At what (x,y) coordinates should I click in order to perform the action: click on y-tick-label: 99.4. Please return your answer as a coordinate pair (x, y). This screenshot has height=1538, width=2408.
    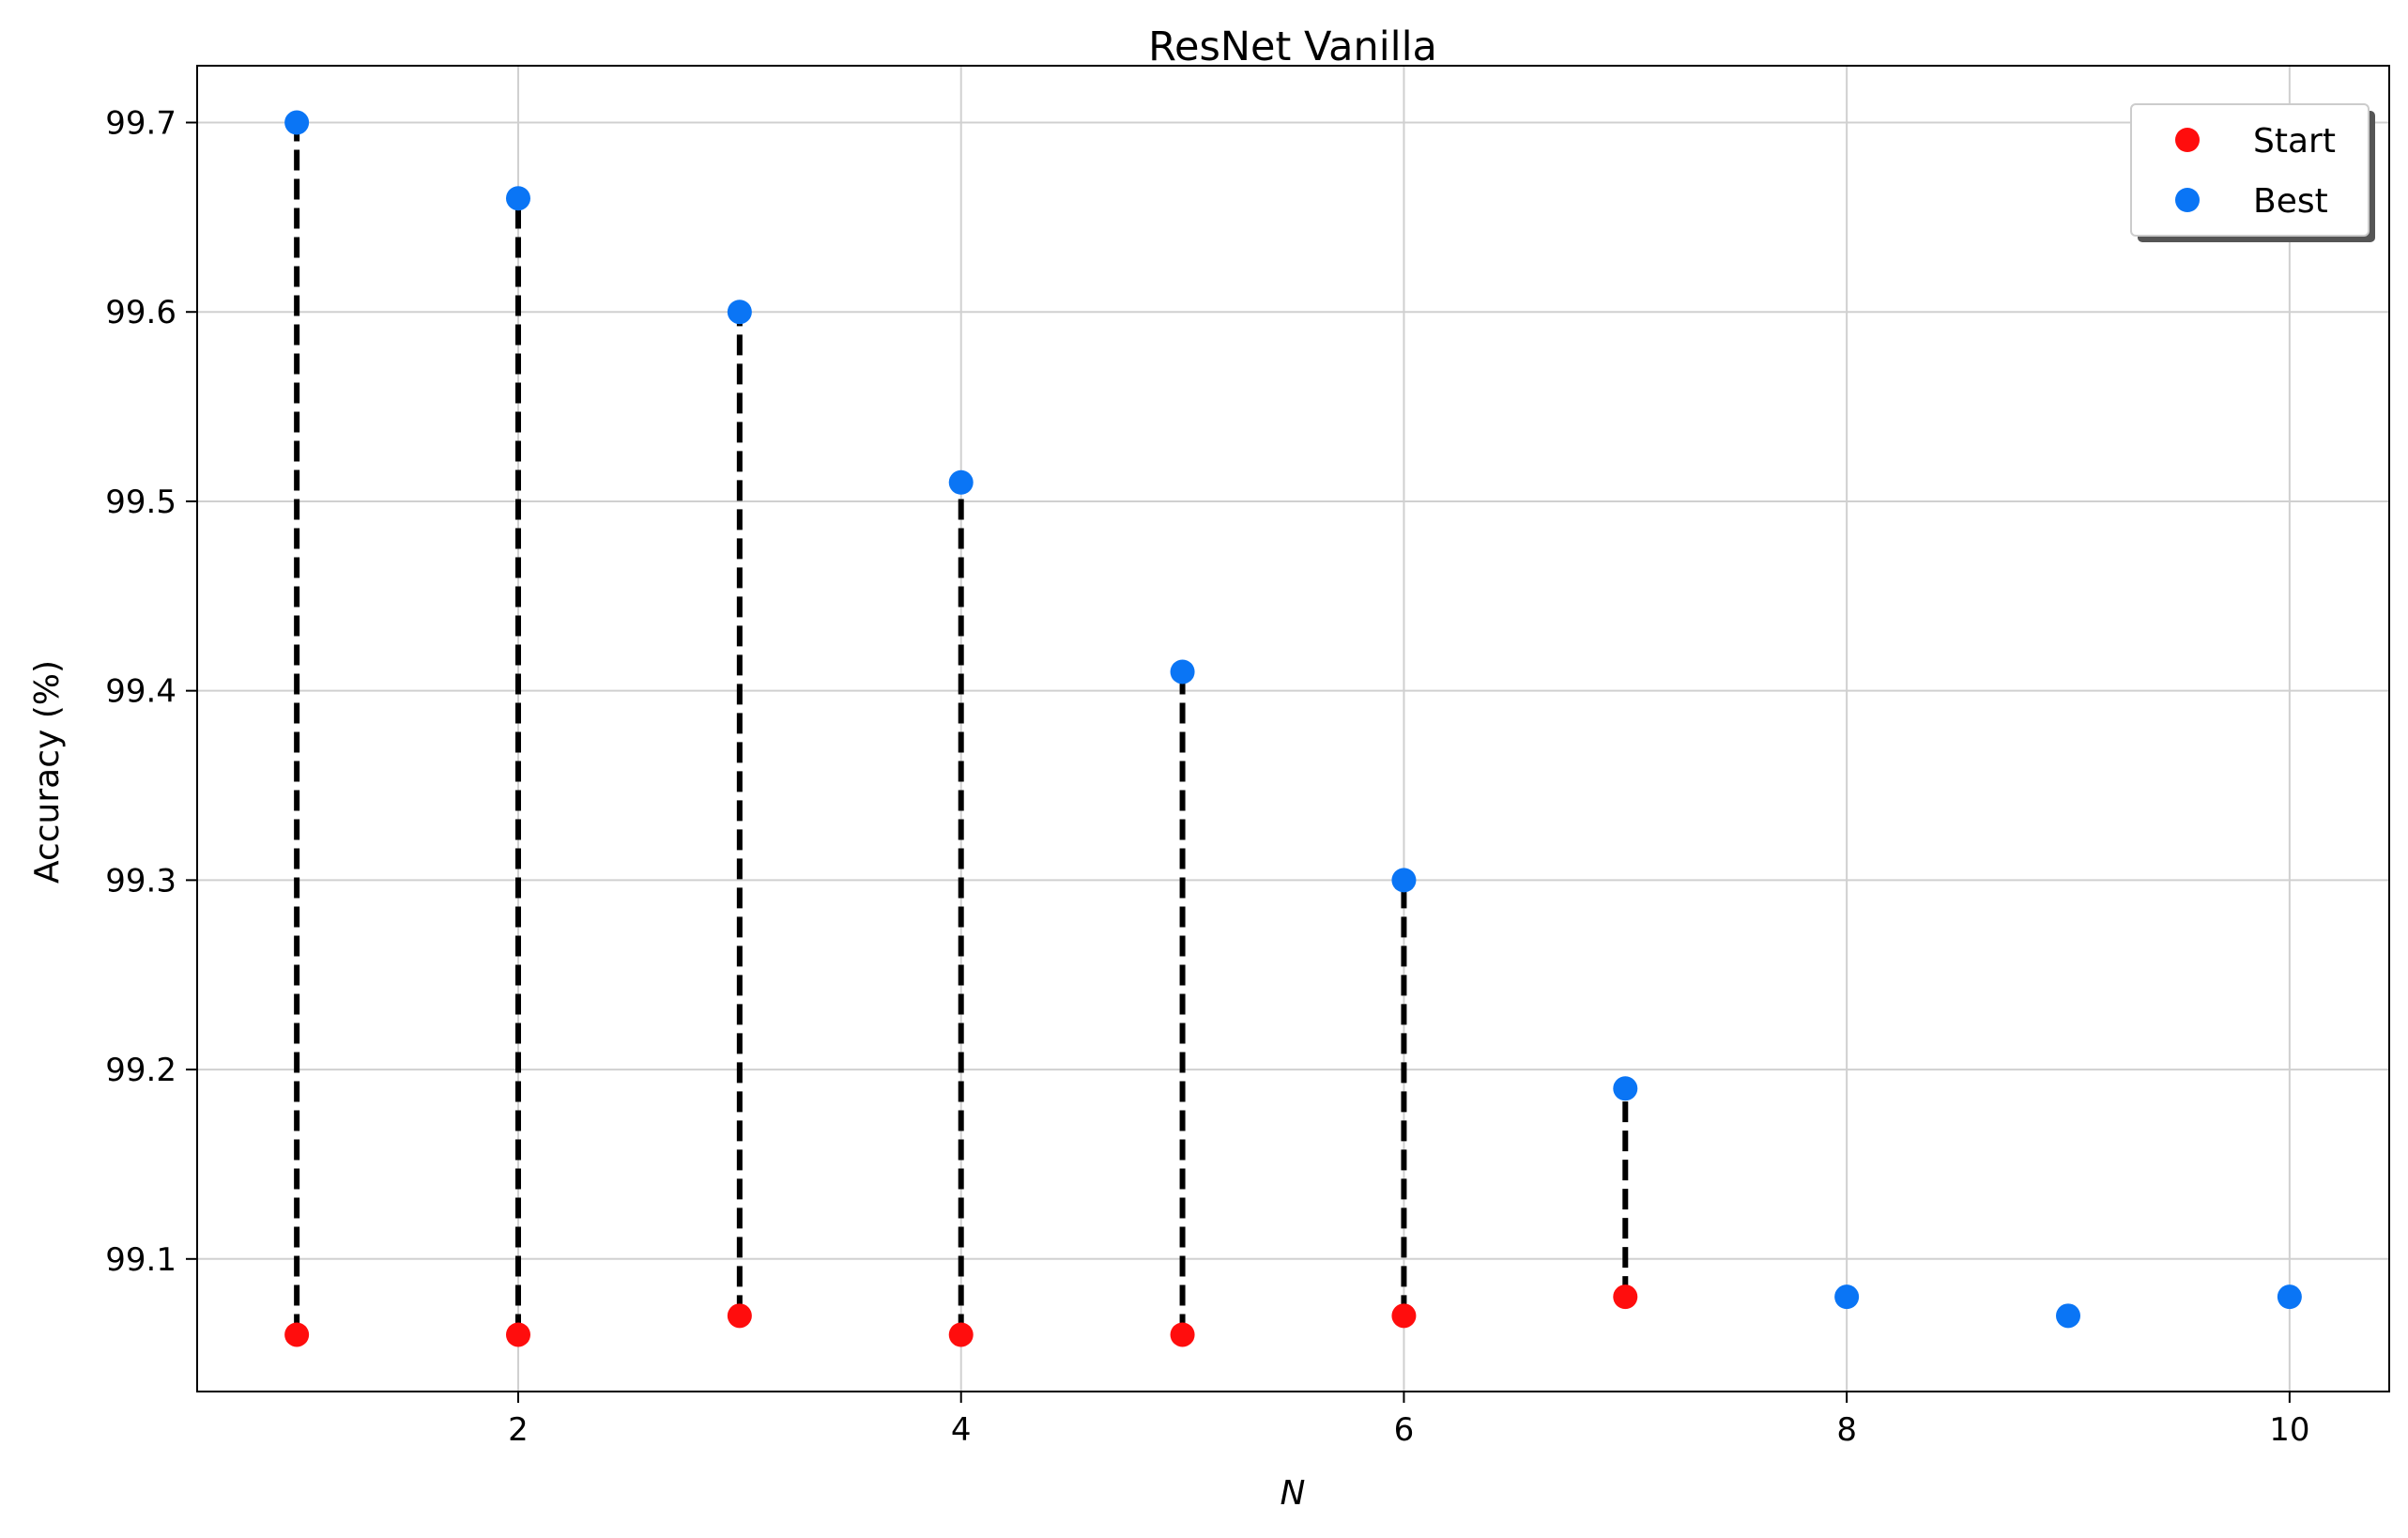
    Looking at the image, I should click on (140, 692).